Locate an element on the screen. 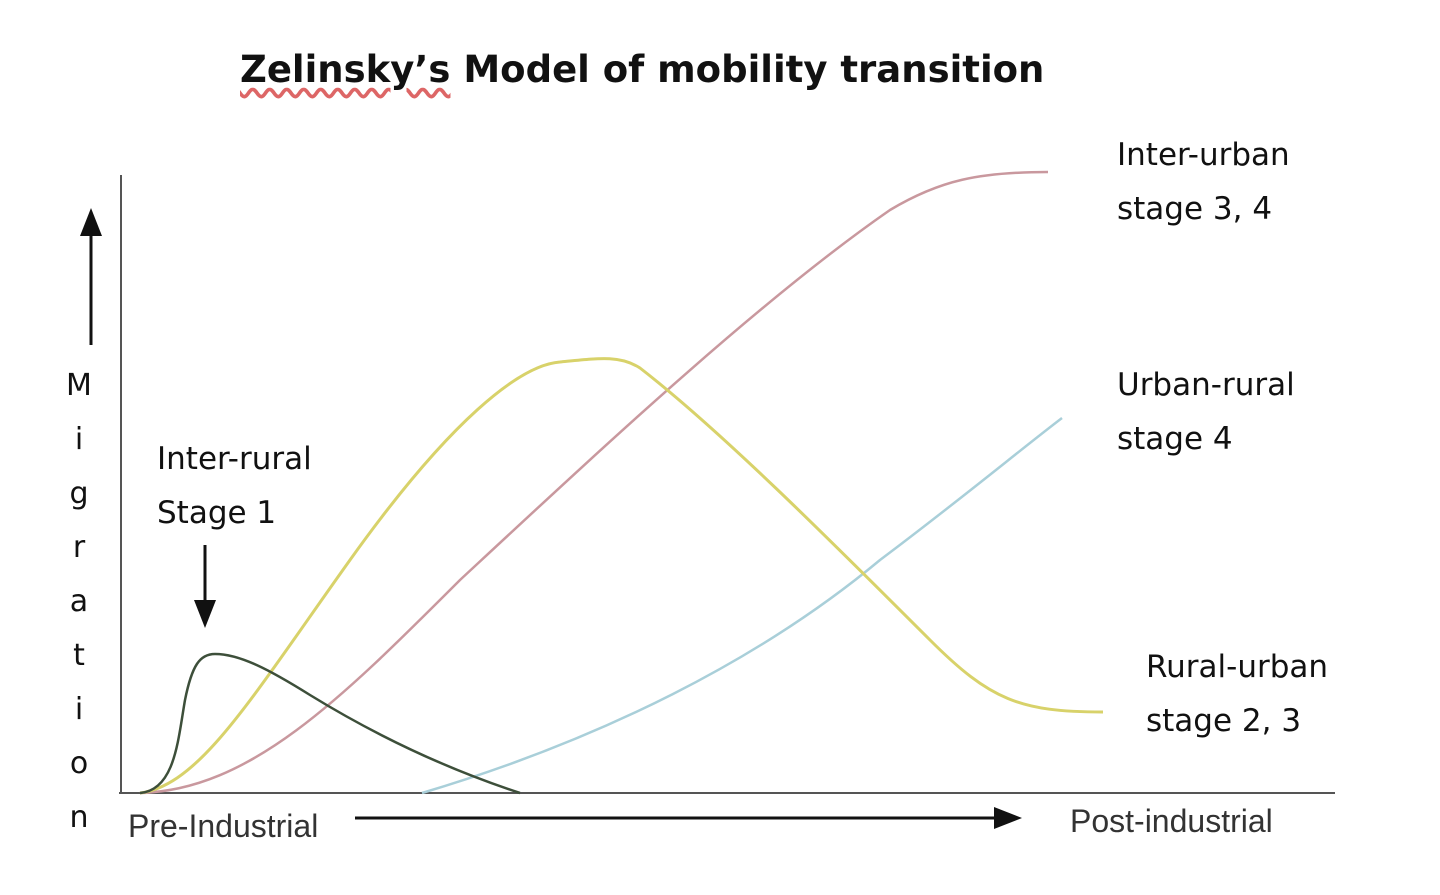 The image size is (1440, 895). y-axis-label-letter: a is located at coordinates (79, 601).